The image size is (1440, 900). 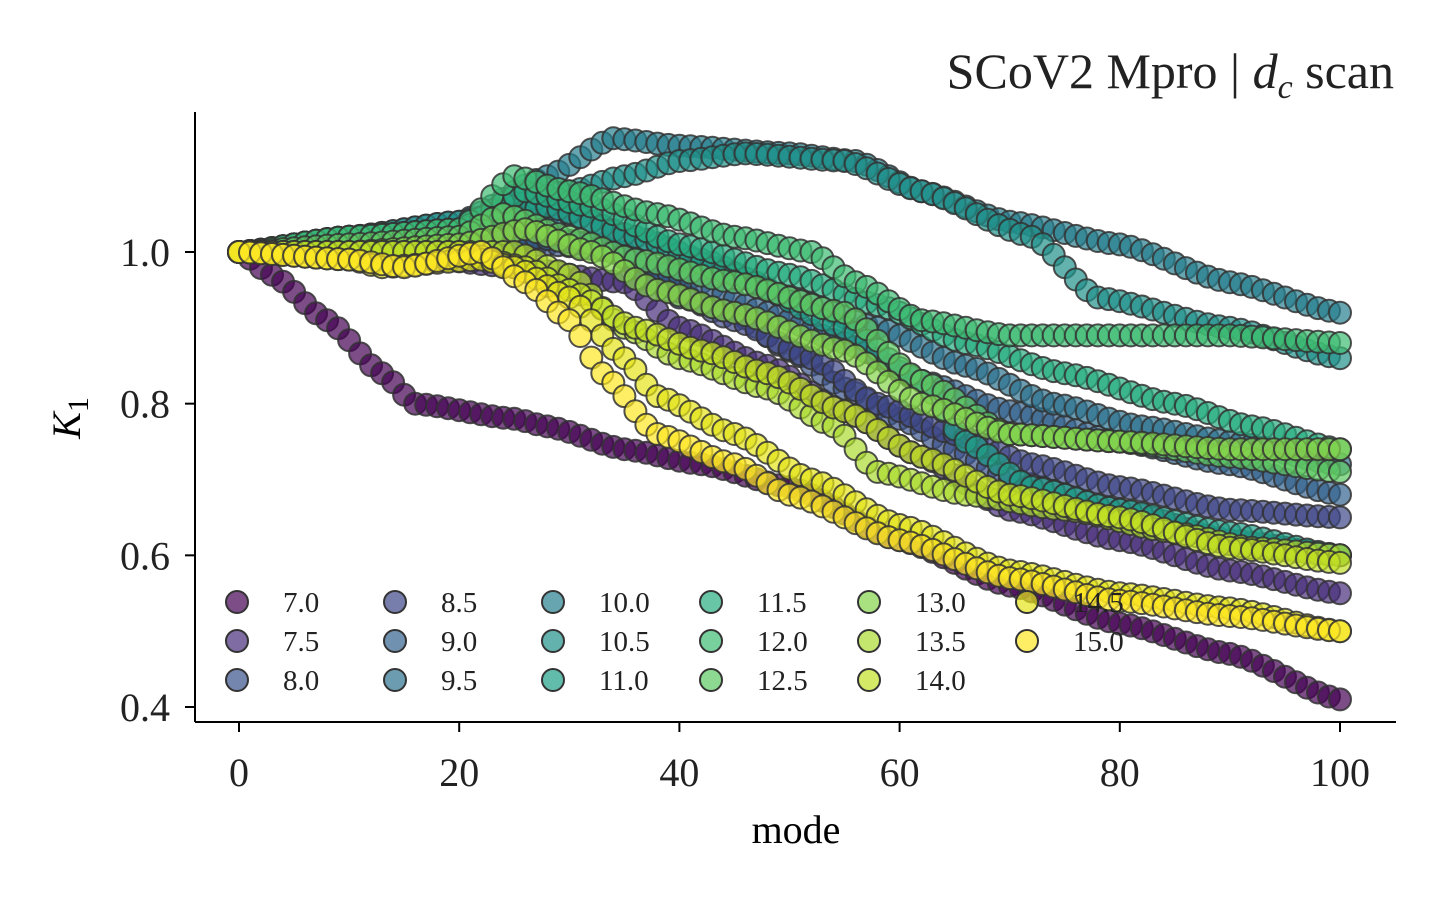 I want to click on legend-item: 15.0, so click(x=1069, y=642).